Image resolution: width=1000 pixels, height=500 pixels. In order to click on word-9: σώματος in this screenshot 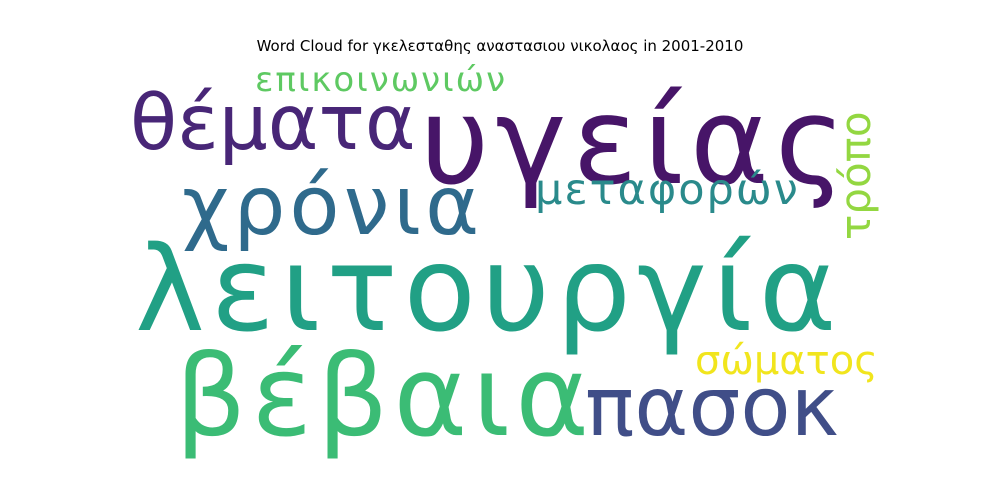, I will do `click(786, 361)`.